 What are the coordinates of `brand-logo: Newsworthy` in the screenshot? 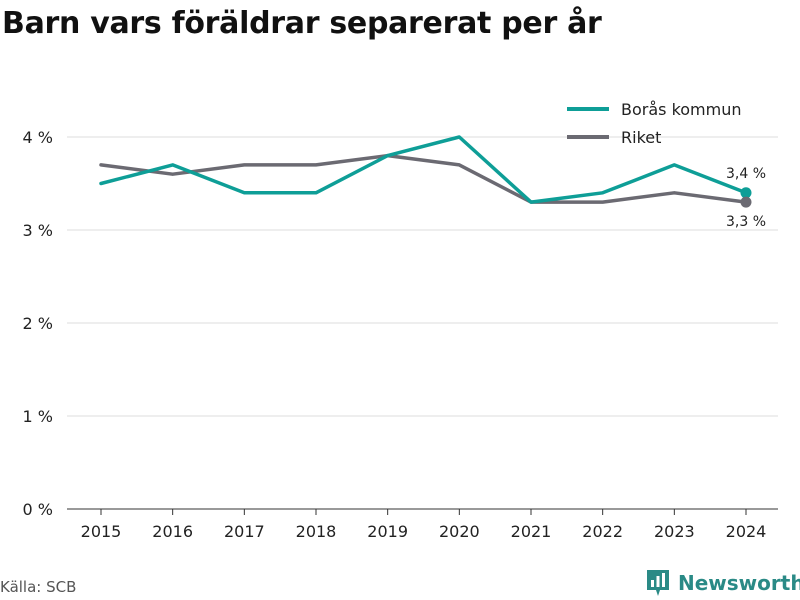 It's located at (722, 583).